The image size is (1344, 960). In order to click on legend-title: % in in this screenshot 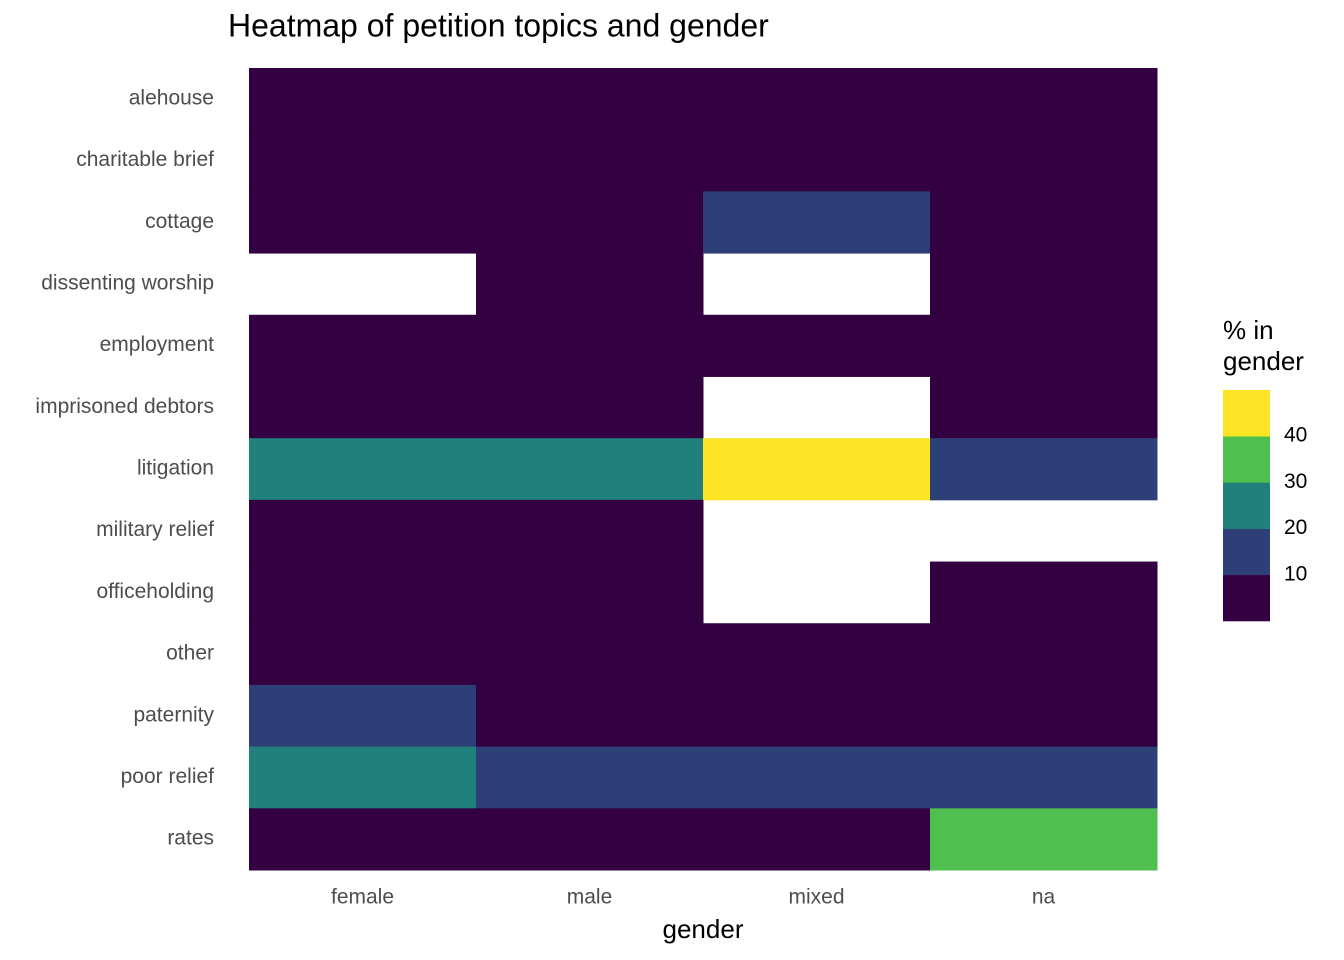, I will do `click(1248, 330)`.